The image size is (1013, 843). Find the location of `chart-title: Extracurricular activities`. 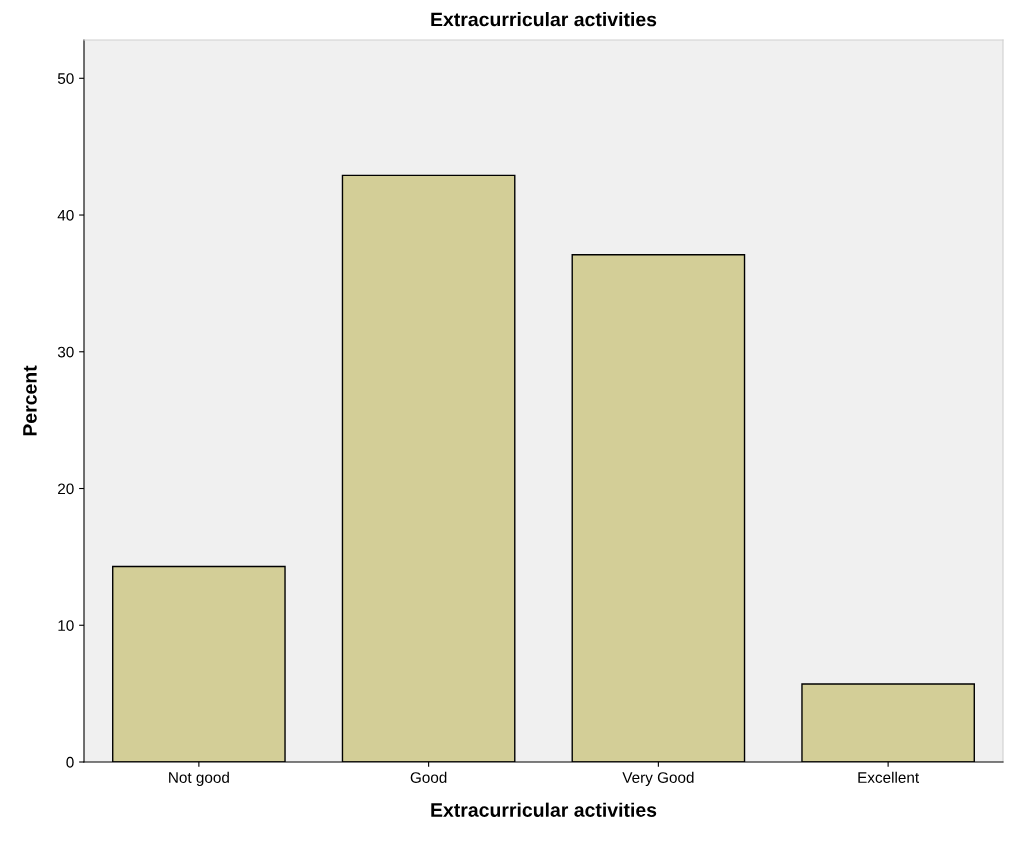

chart-title: Extracurricular activities is located at coordinates (544, 19).